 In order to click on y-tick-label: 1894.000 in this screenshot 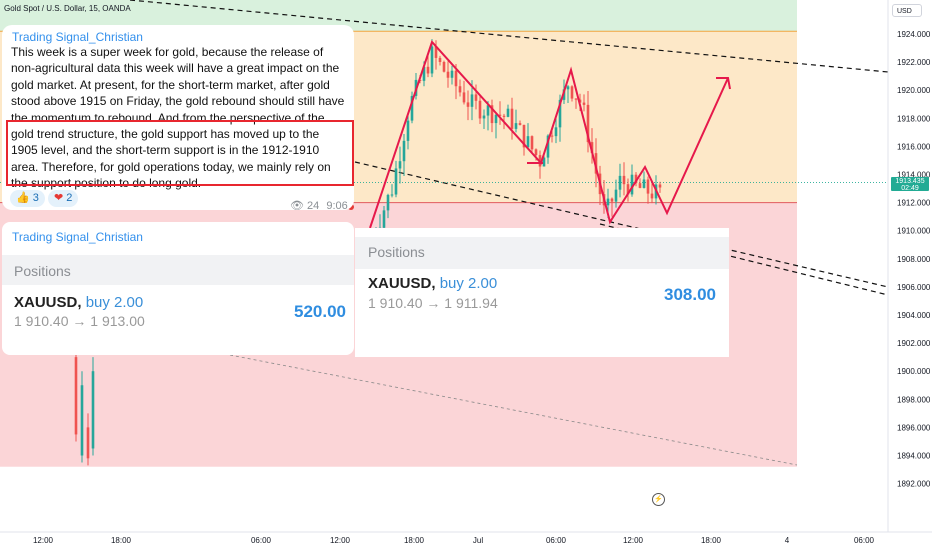, I will do `click(914, 456)`.